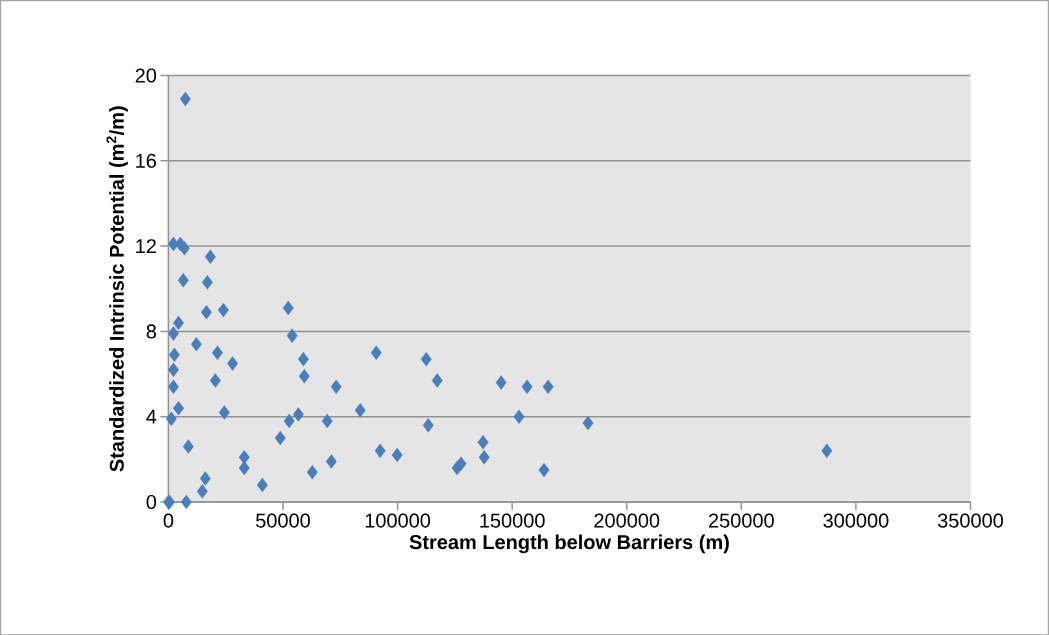 This screenshot has height=635, width=1049. I want to click on x-tick-label: 100000, so click(398, 520).